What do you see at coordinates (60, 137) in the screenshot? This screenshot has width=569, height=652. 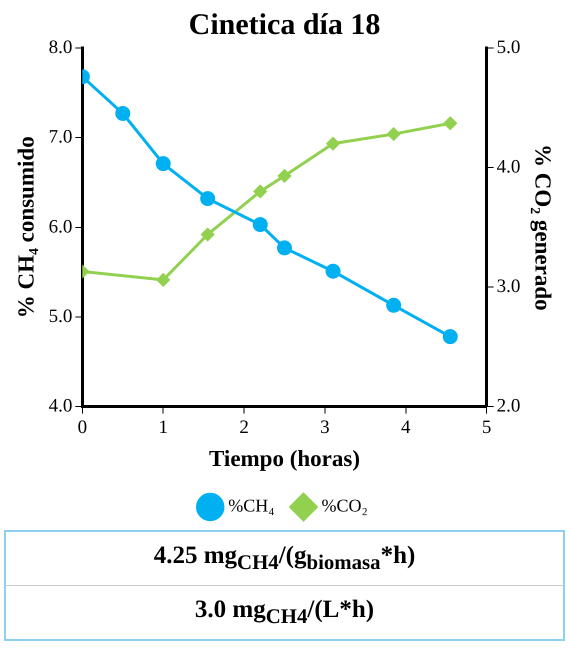 I see `y-tick-label: 7.0` at bounding box center [60, 137].